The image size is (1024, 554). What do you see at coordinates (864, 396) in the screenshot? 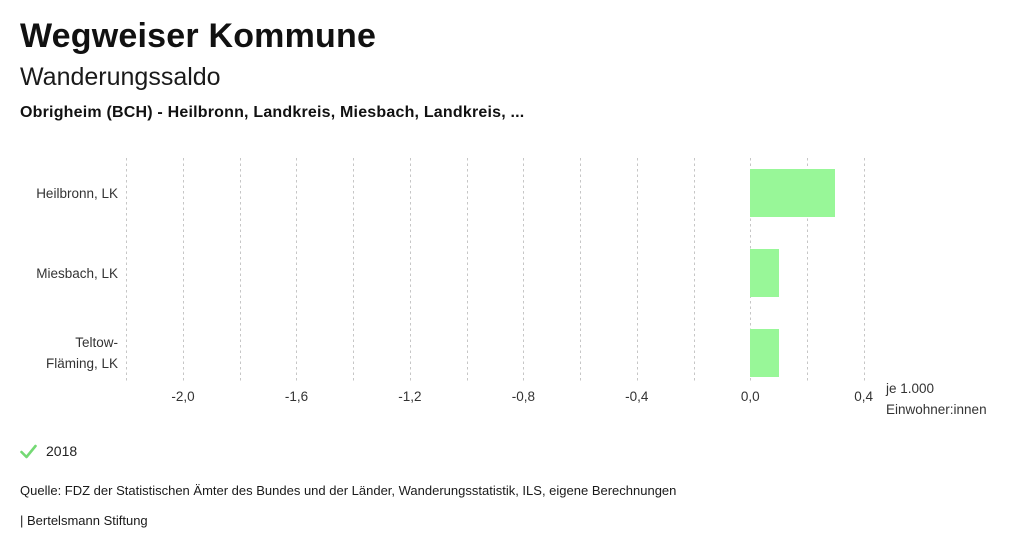
I see `x-tick-label: 0,4` at bounding box center [864, 396].